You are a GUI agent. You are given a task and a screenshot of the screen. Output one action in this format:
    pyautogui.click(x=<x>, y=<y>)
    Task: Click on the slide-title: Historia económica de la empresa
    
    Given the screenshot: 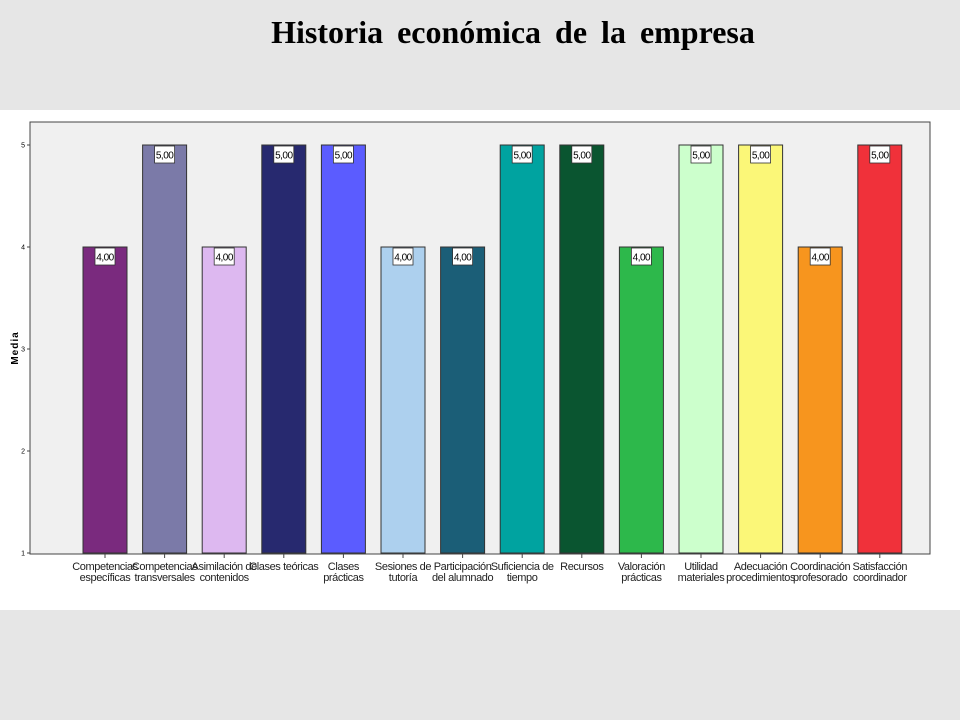 What is the action you would take?
    pyautogui.click(x=513, y=32)
    